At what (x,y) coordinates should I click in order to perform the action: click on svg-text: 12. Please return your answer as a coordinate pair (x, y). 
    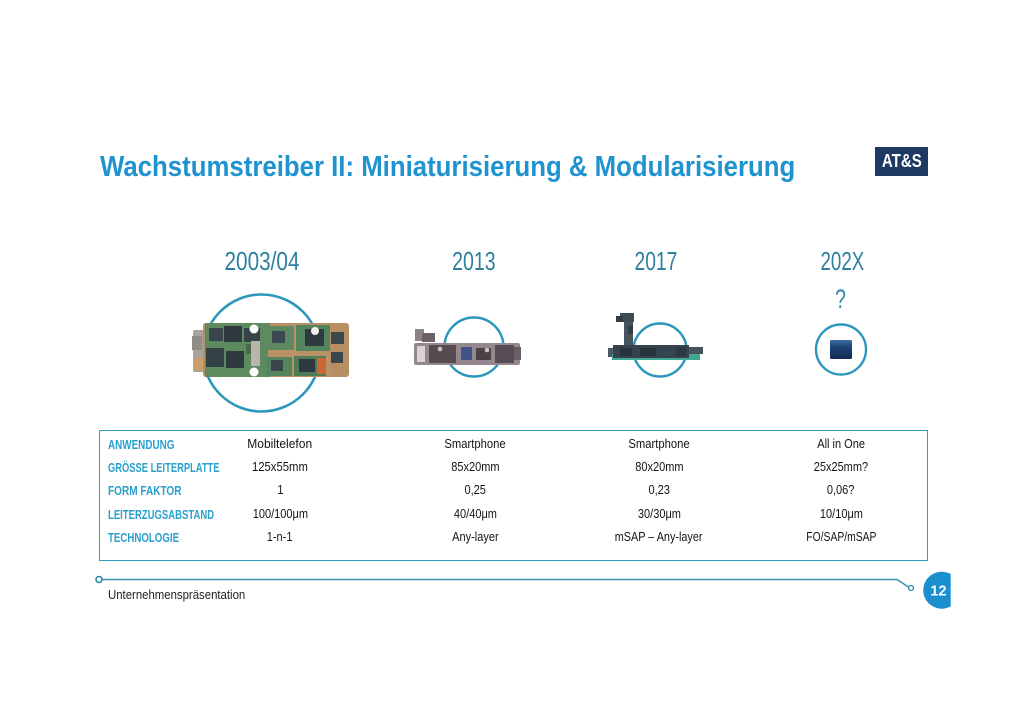
    Looking at the image, I should click on (938, 591).